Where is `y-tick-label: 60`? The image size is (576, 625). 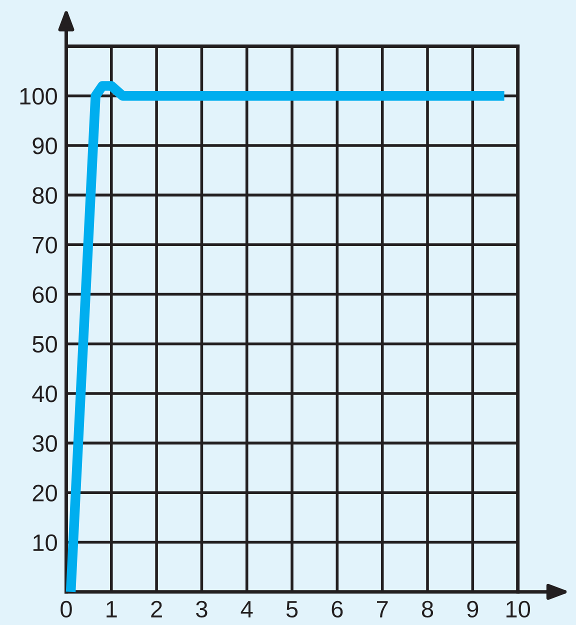
y-tick-label: 60 is located at coordinates (44, 295).